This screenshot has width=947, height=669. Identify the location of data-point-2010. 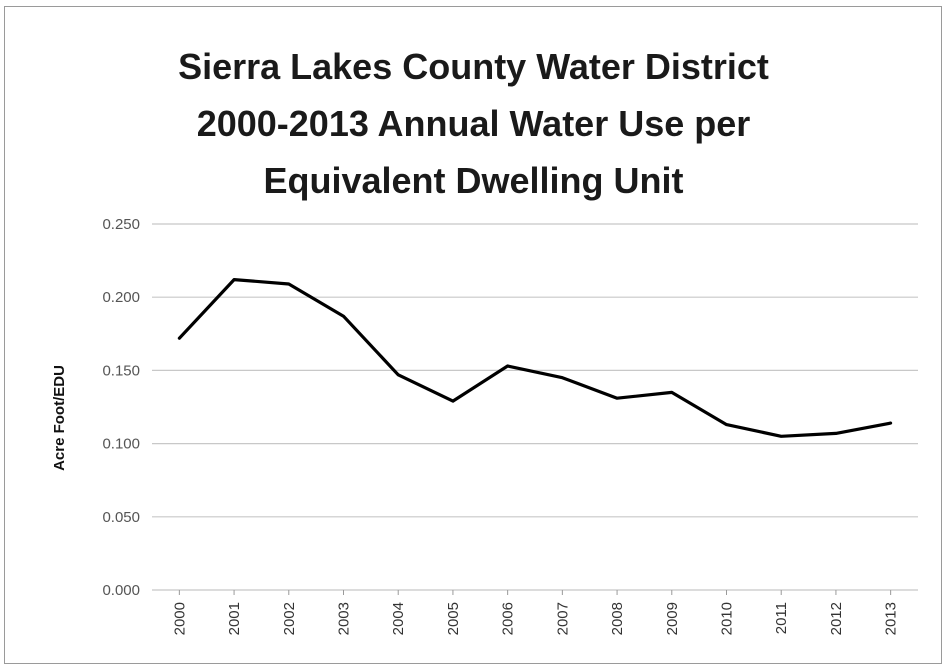
(726, 424).